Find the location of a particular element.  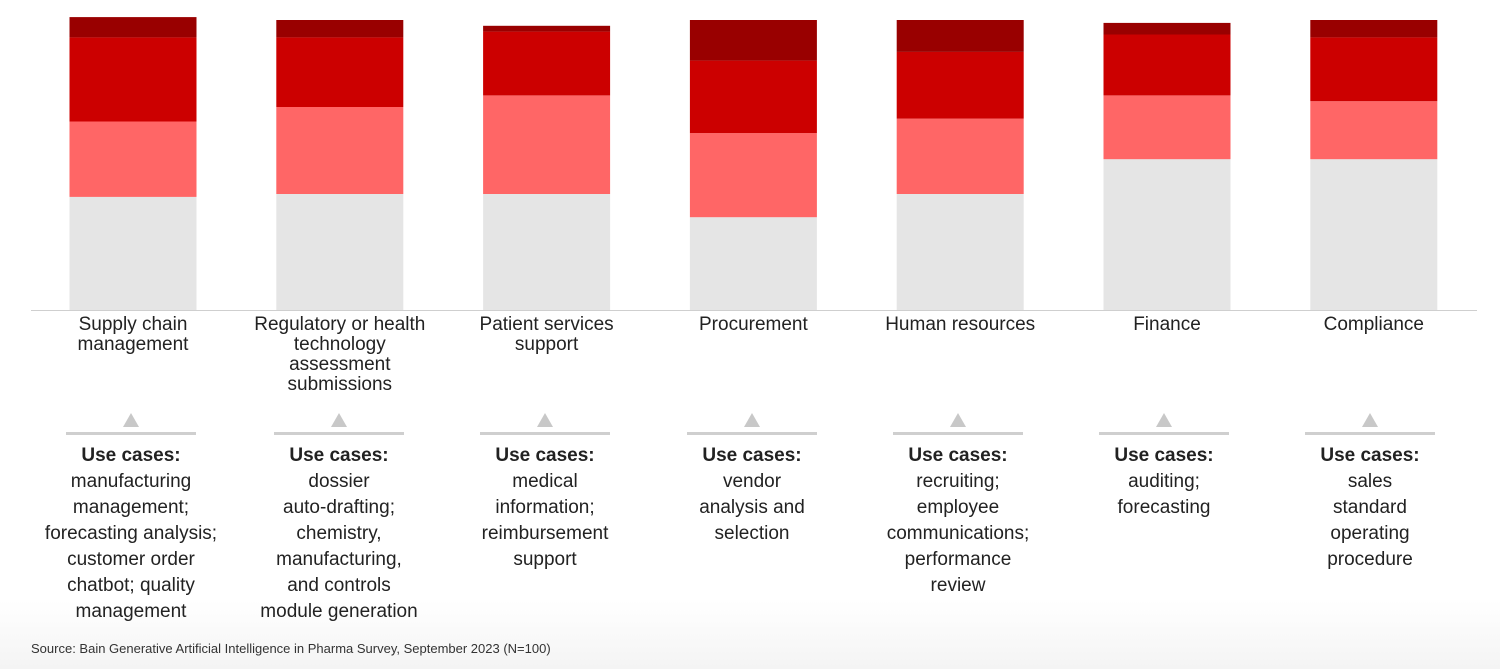

x-tick-label: Procurement is located at coordinates (753, 325).